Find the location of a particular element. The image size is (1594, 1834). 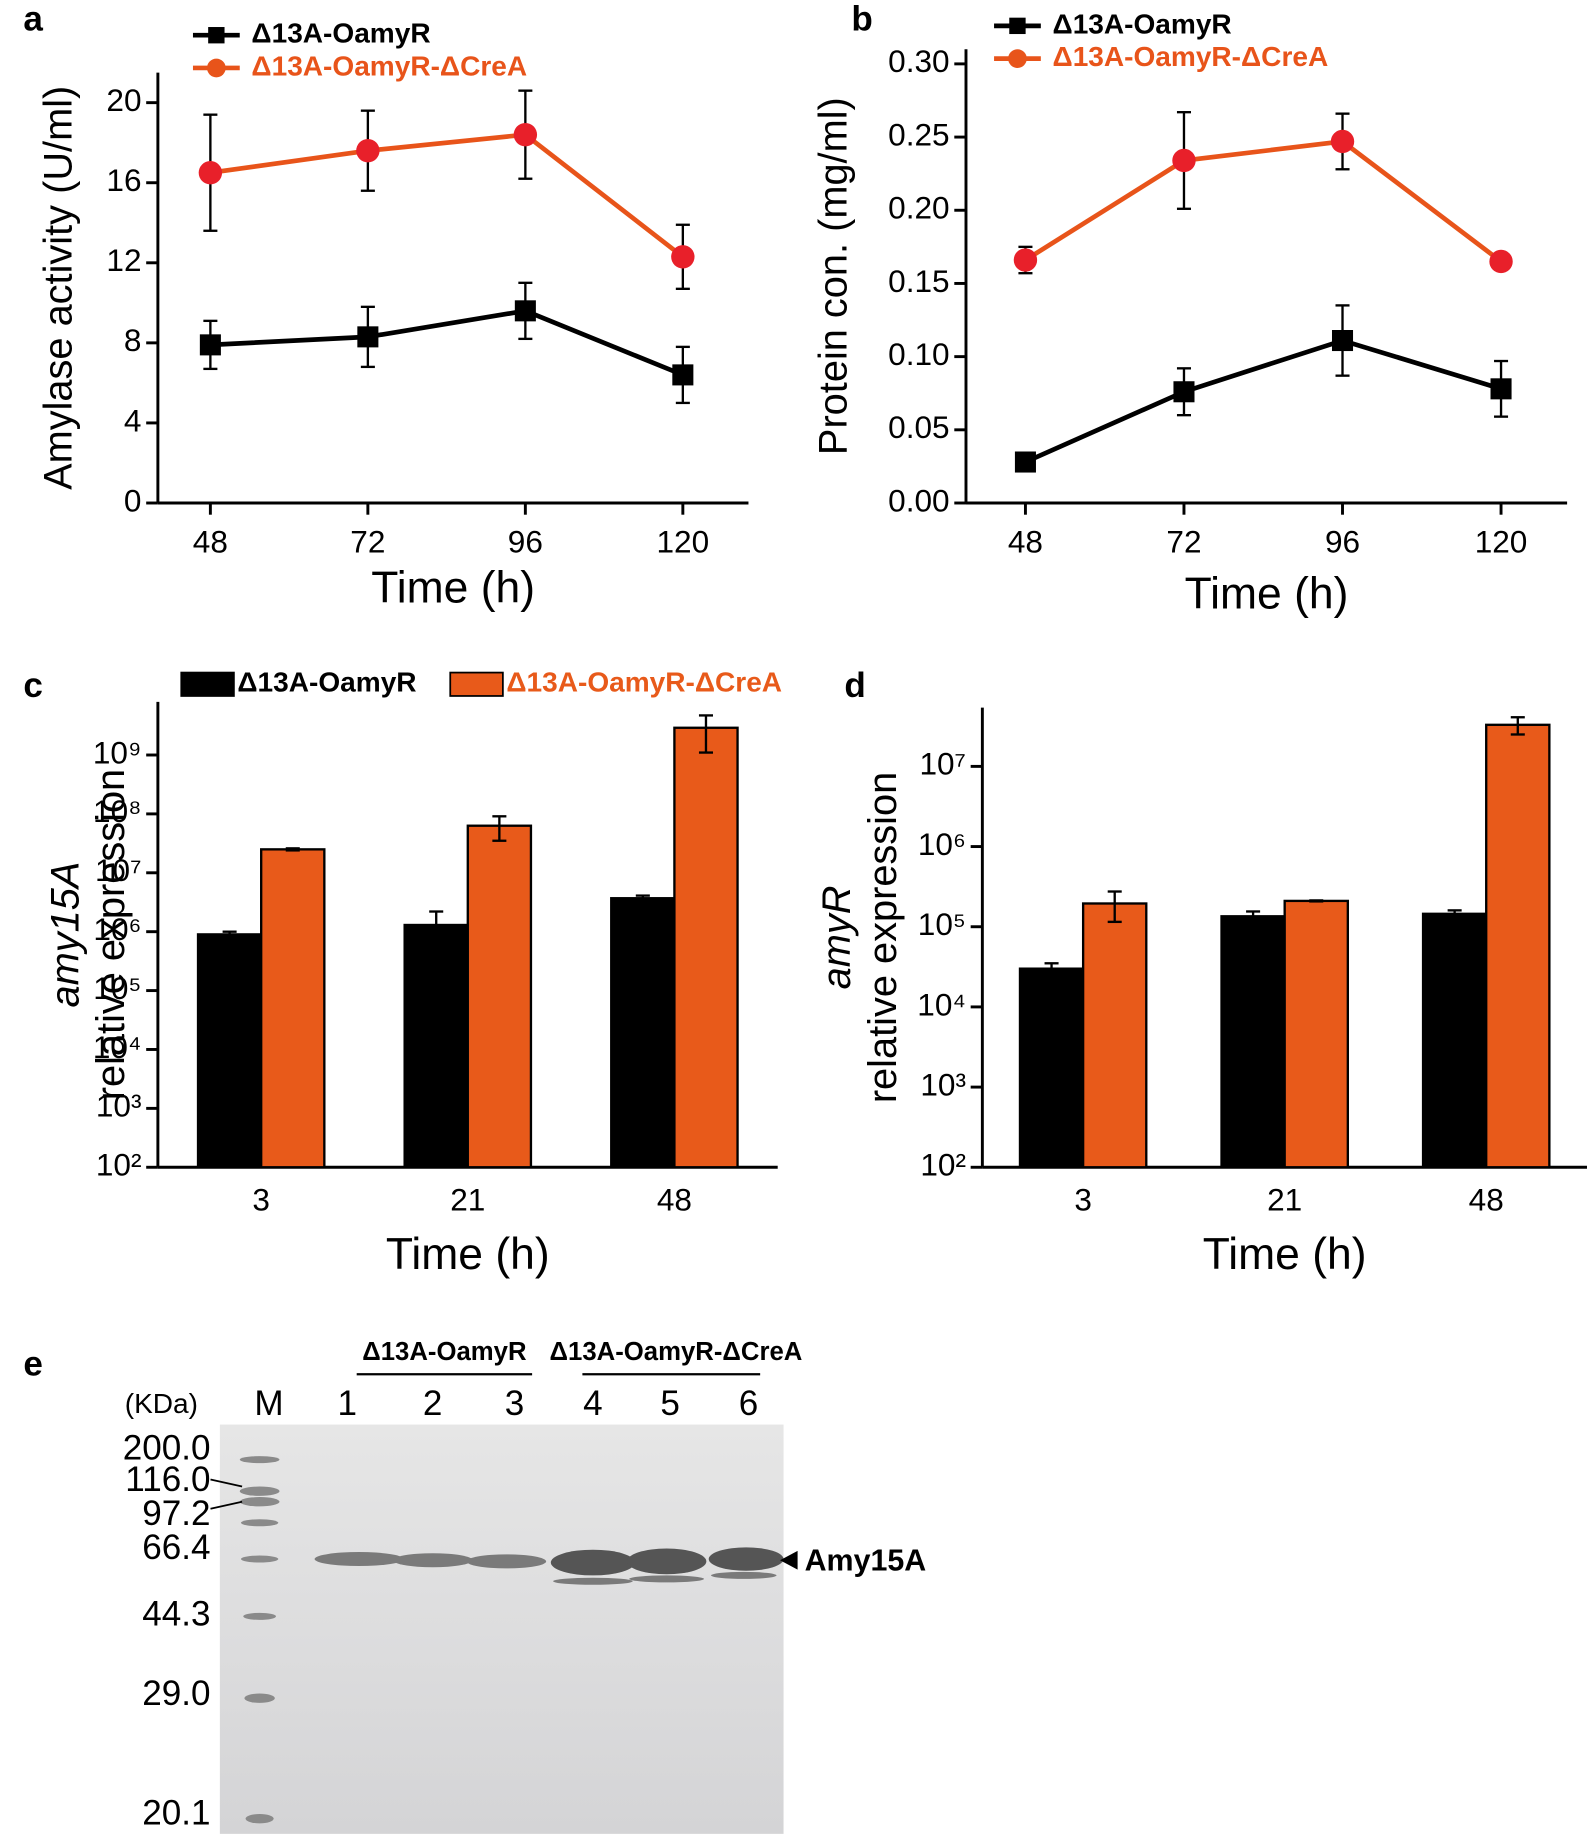

ladder-bands is located at coordinates (259, 1640).